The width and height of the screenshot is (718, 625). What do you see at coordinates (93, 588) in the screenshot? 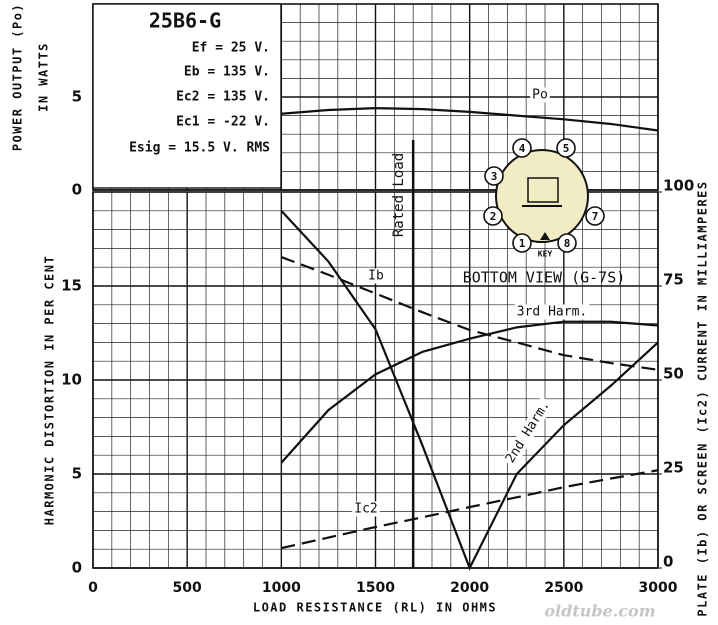
I see `x-tick-label: 0` at bounding box center [93, 588].